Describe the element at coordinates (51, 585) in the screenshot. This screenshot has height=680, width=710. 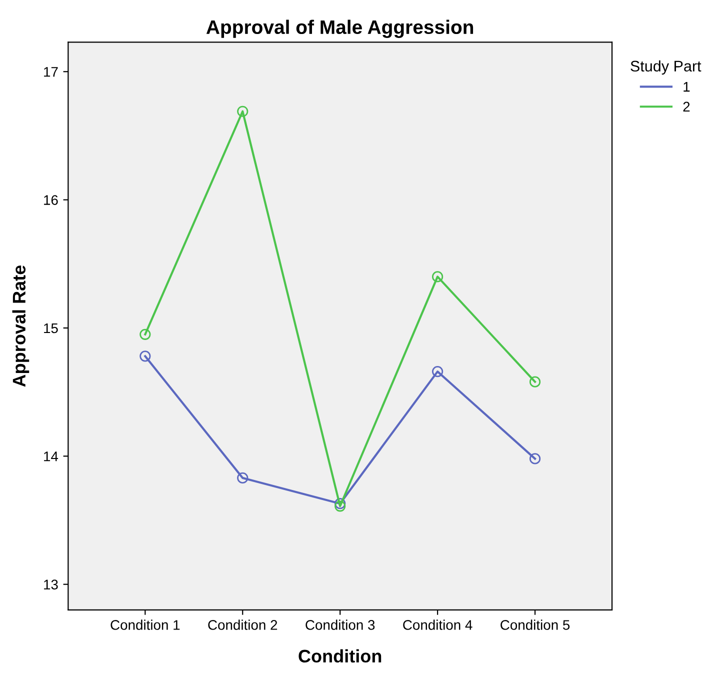
I see `y-tick-label: 13` at that location.